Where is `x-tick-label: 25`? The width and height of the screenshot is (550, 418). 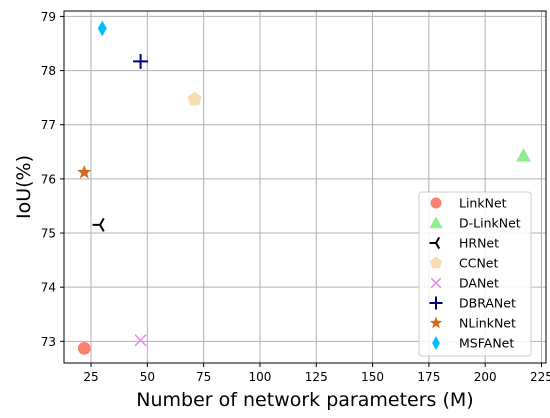
x-tick-label: 25 is located at coordinates (90, 377).